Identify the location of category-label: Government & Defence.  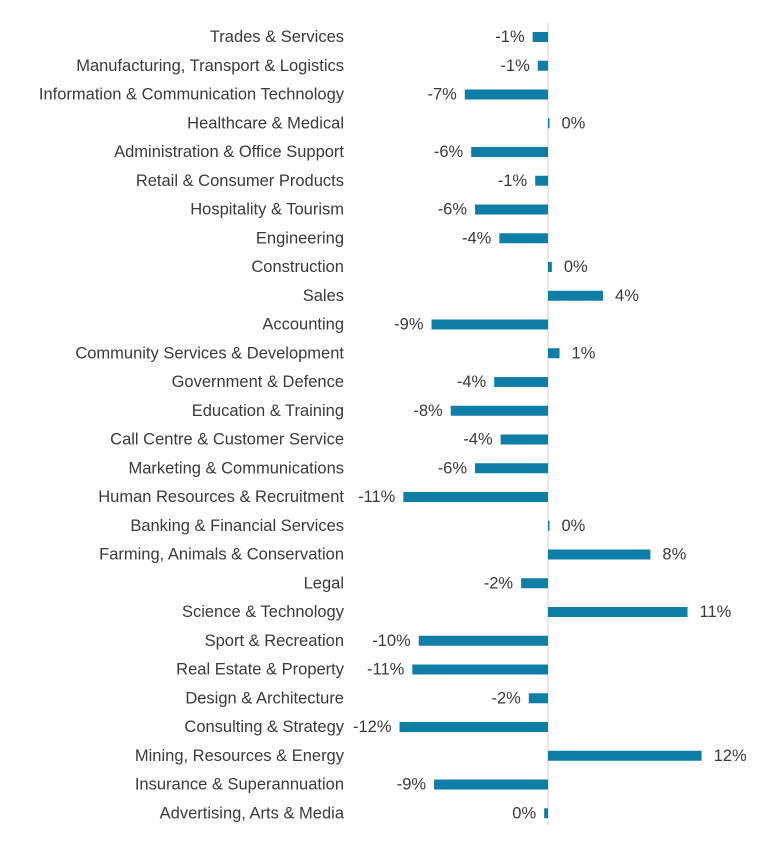
(258, 382).